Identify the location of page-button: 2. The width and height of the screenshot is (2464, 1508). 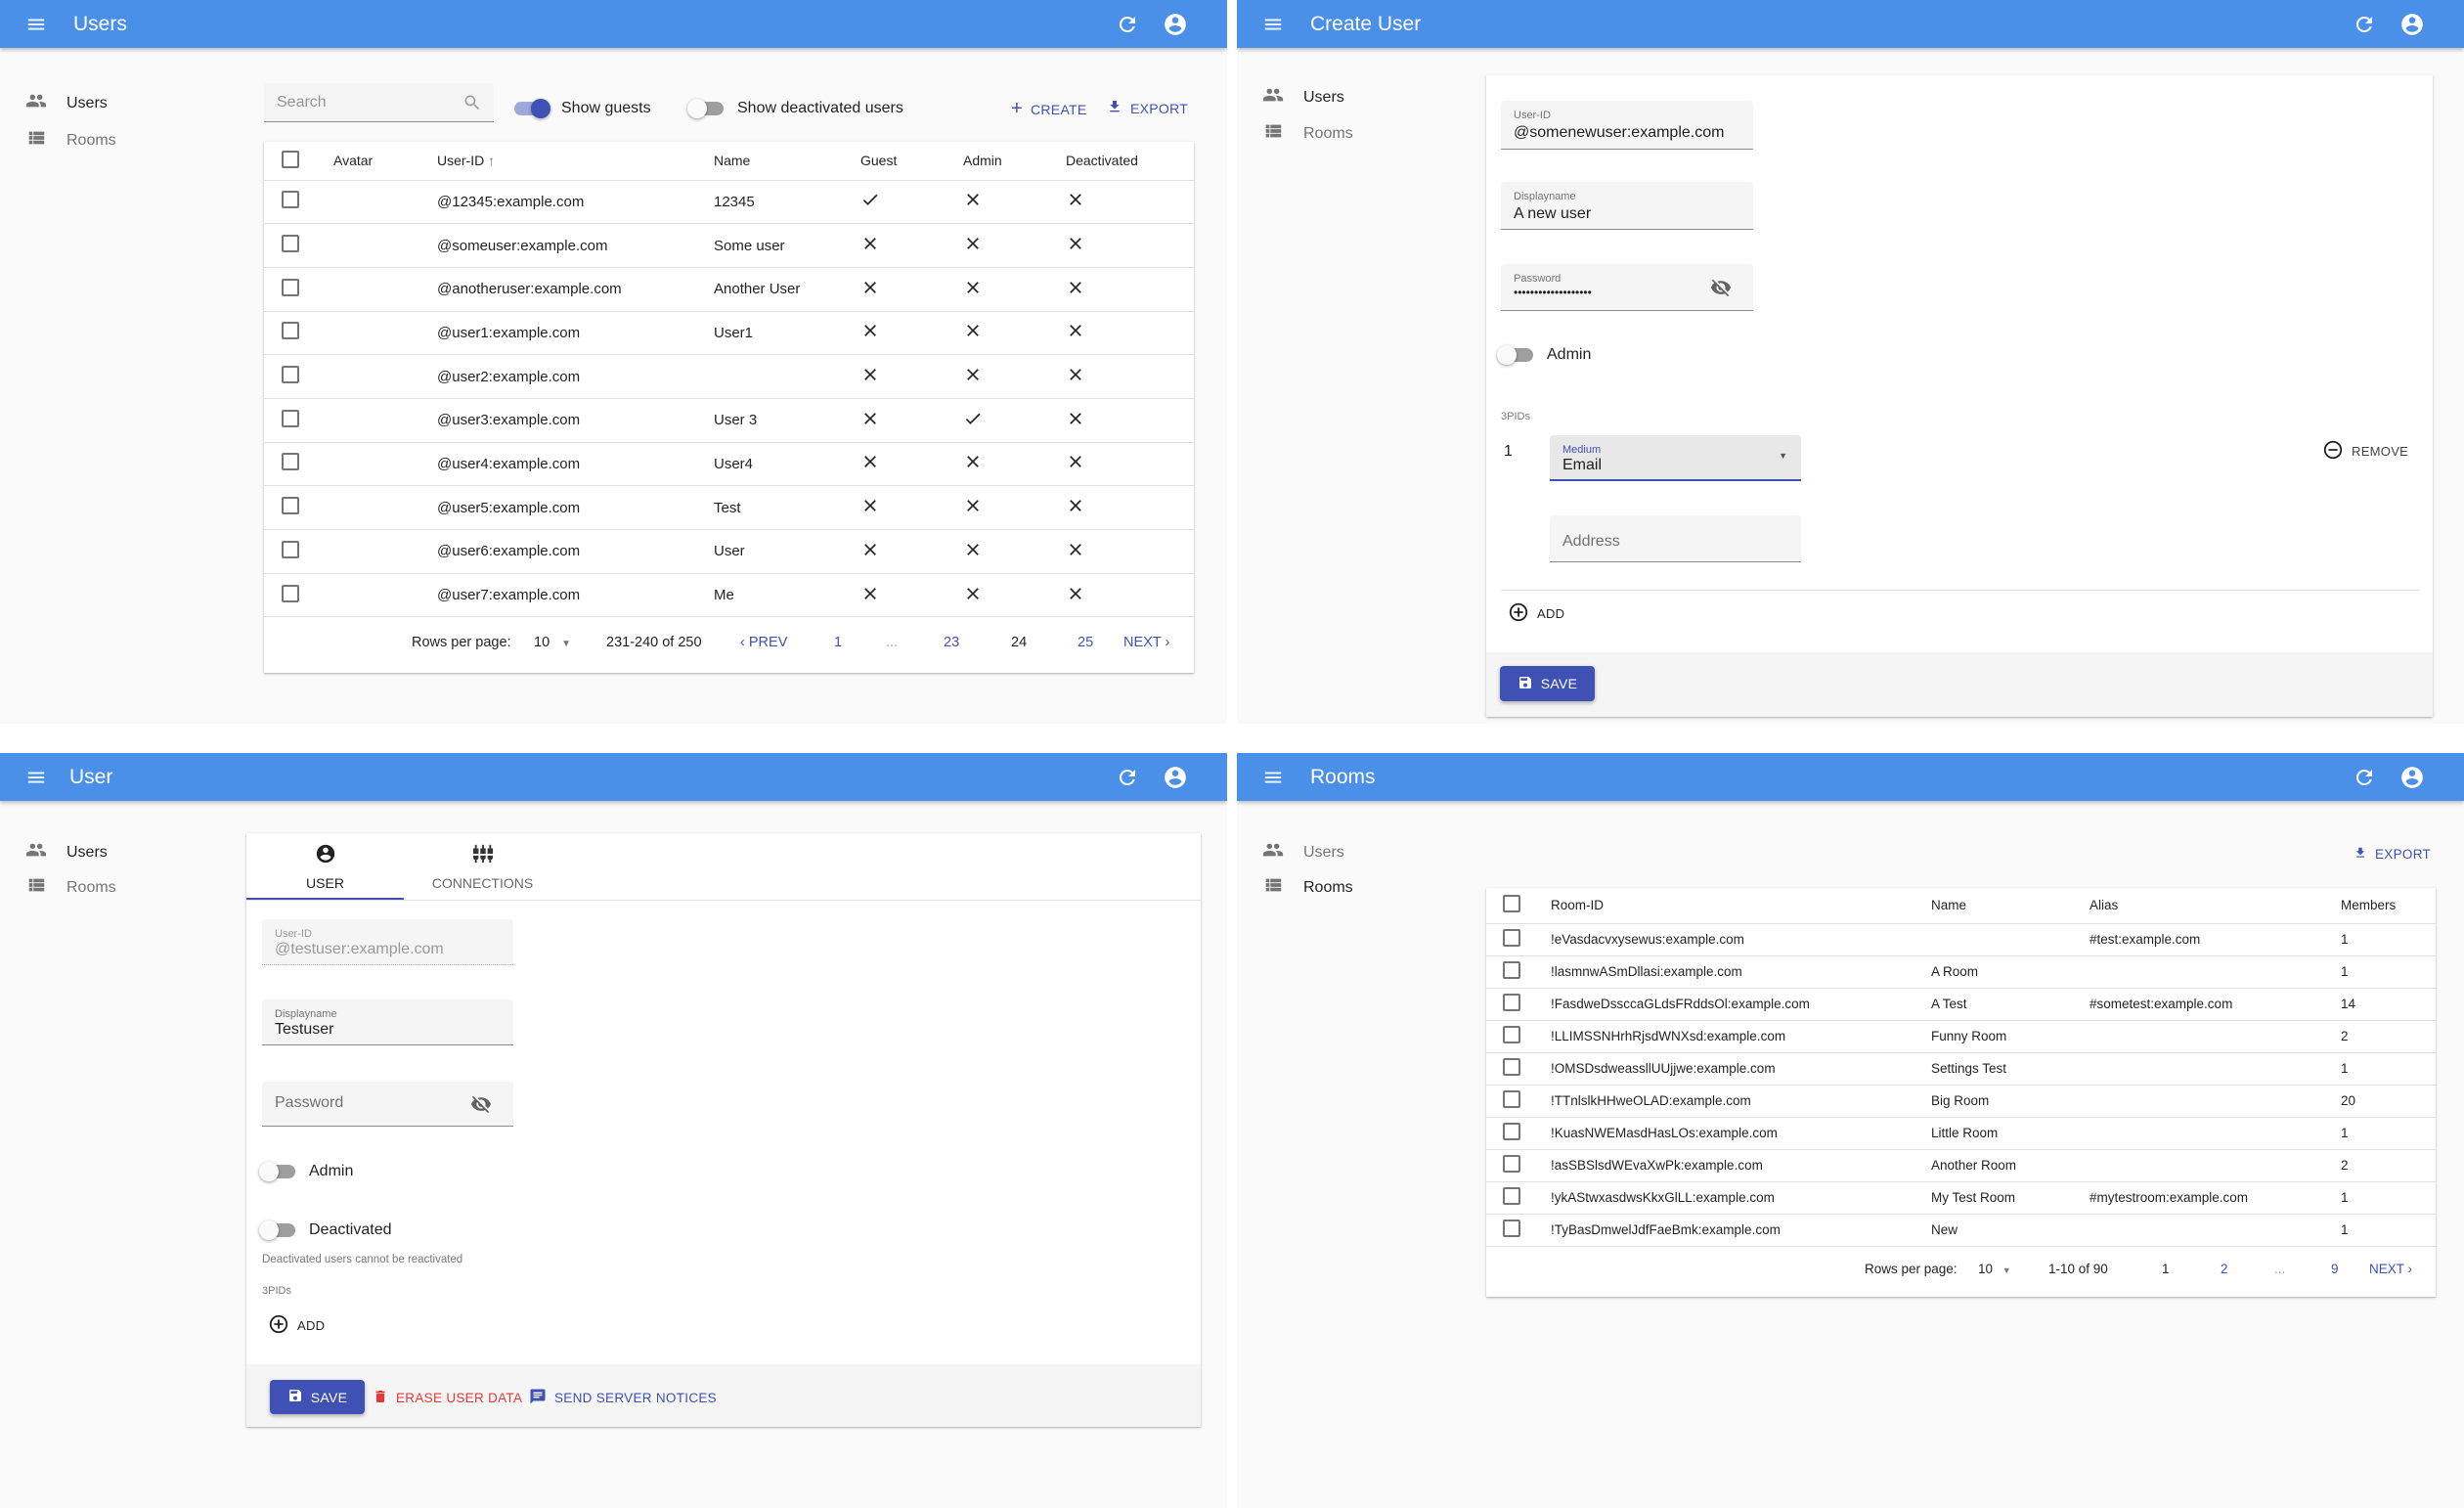
(2224, 1269).